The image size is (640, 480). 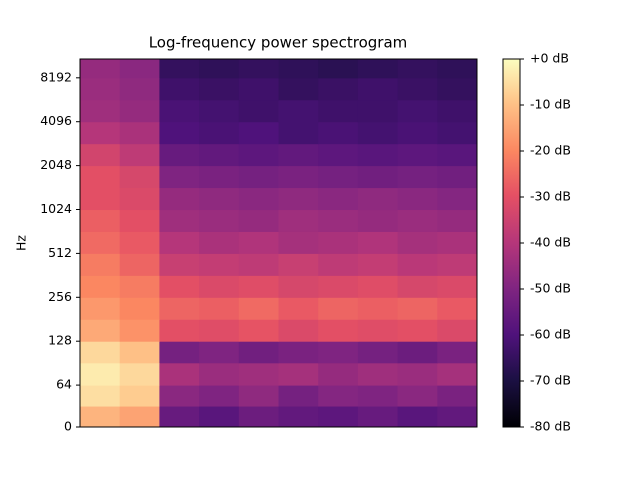 What do you see at coordinates (550, 426) in the screenshot?
I see `colorbar-tick-label: -80 dB` at bounding box center [550, 426].